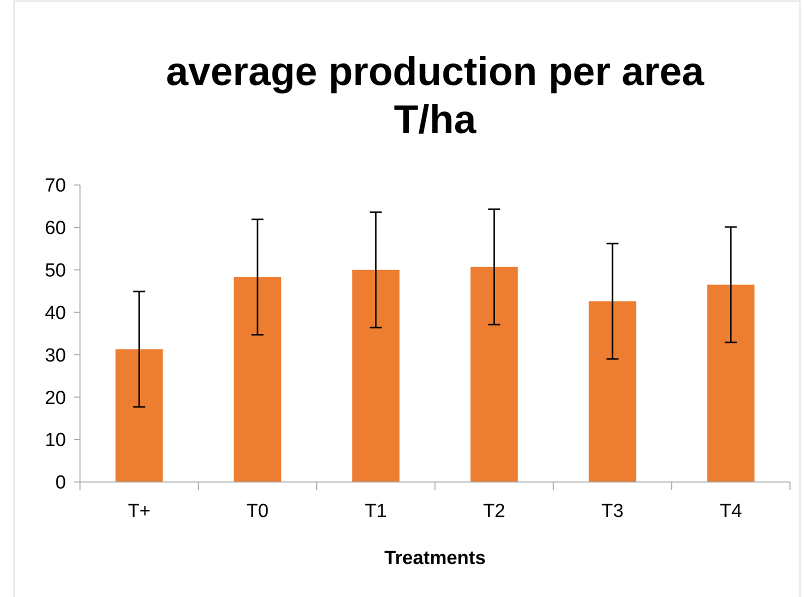 The height and width of the screenshot is (597, 804). I want to click on y-tick-label: 20, so click(55, 398).